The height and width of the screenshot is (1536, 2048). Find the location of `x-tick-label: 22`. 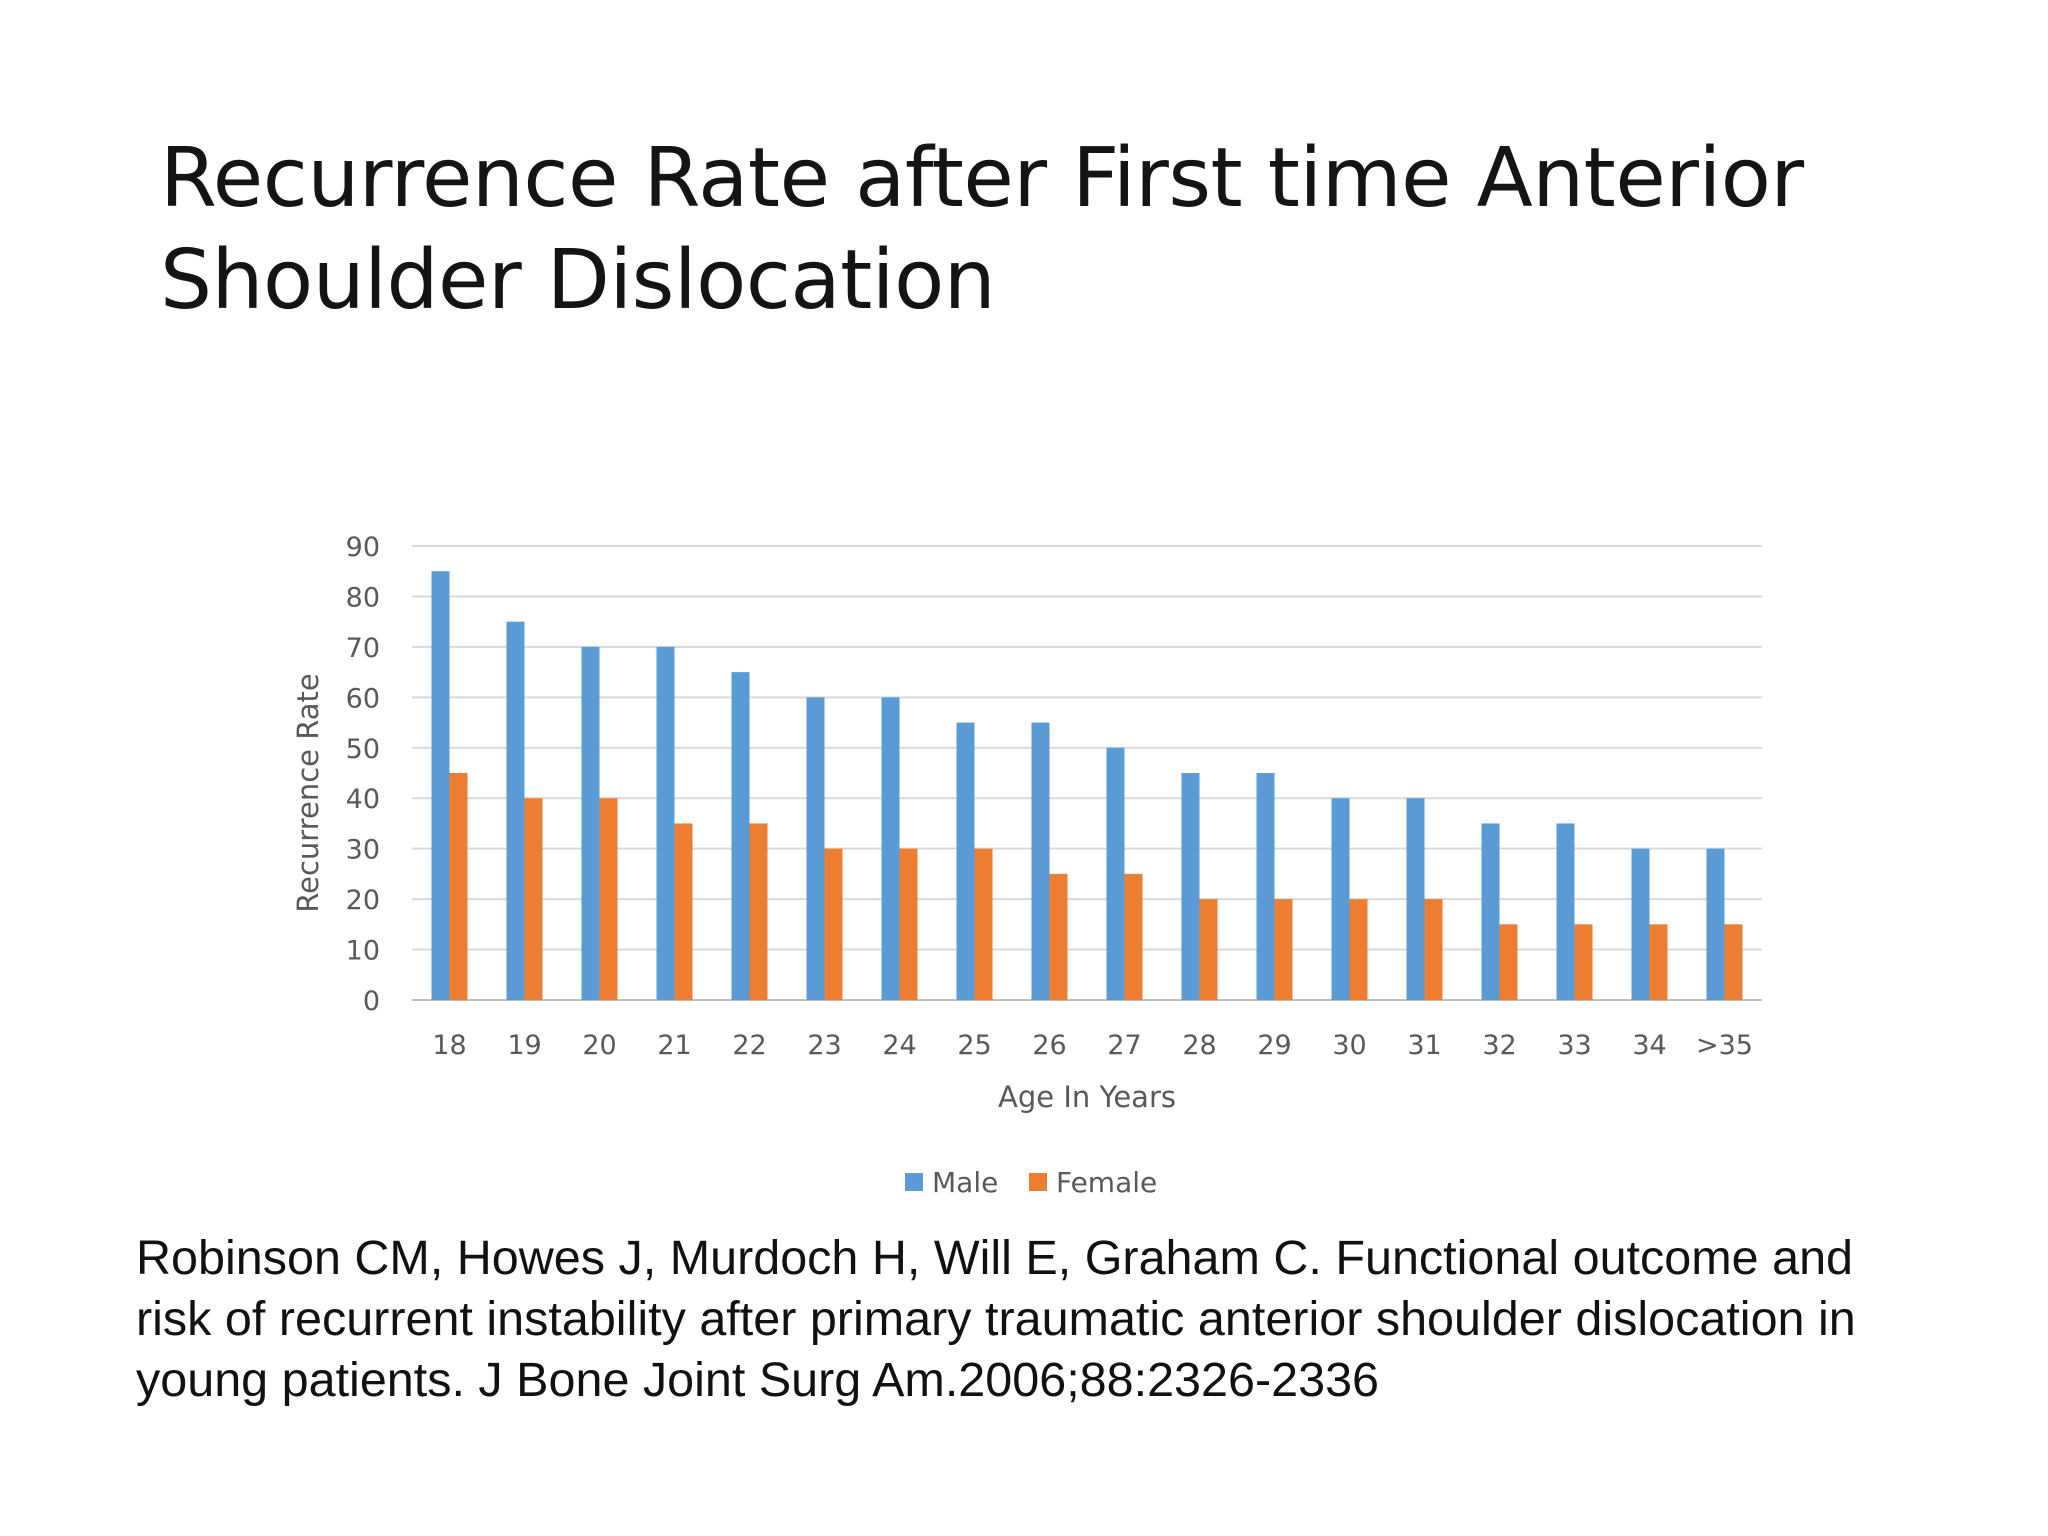

x-tick-label: 22 is located at coordinates (749, 1045).